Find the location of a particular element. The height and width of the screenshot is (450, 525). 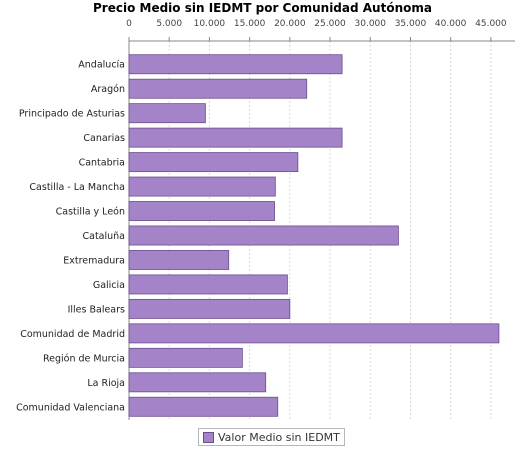

tick-label: 45.000 is located at coordinates (491, 24).